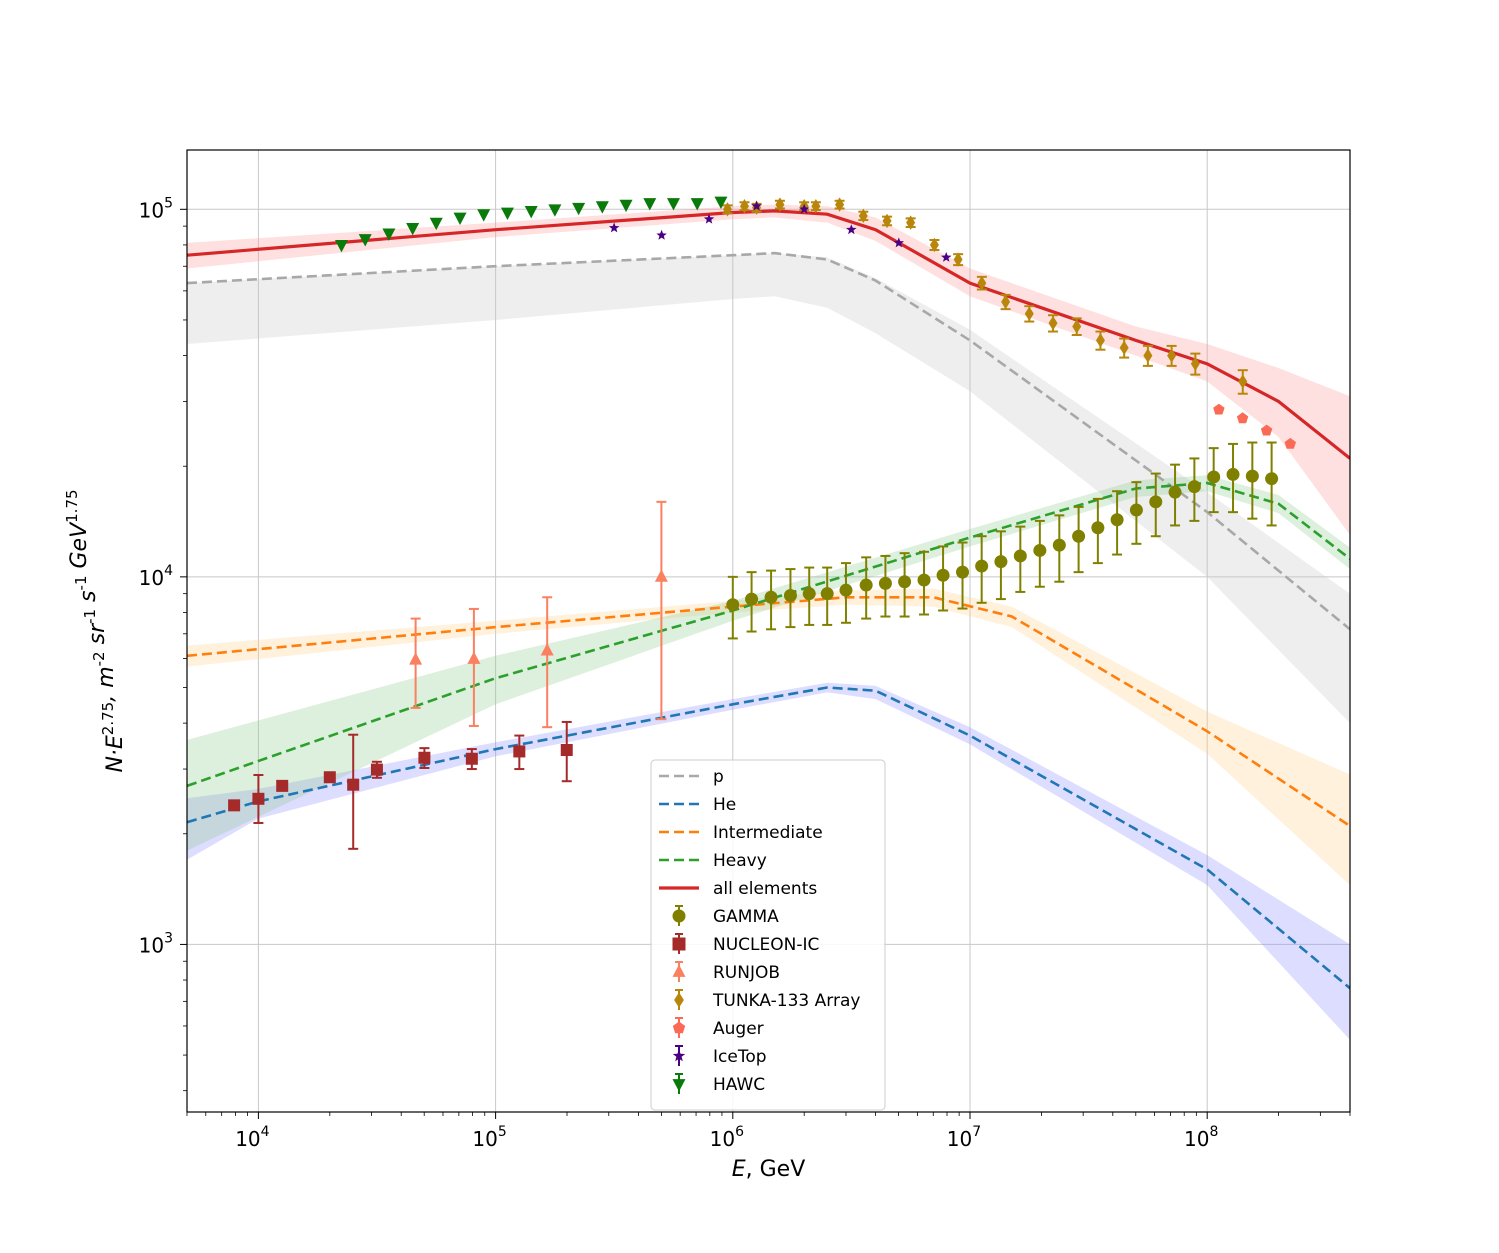 The height and width of the screenshot is (1253, 1499). What do you see at coordinates (156, 943) in the screenshot?
I see `y-tick-label: 10³` at bounding box center [156, 943].